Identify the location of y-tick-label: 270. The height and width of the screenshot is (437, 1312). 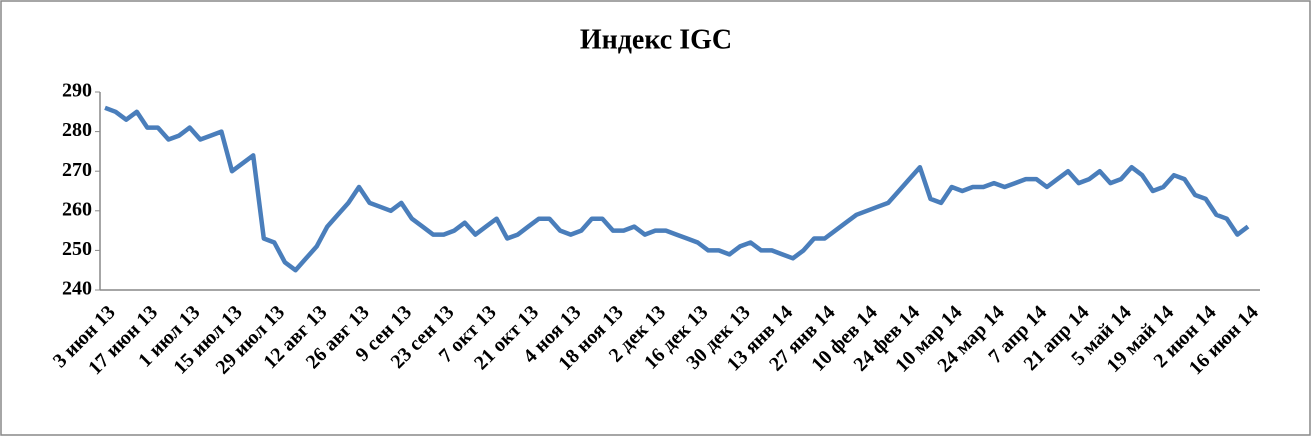
(77, 170).